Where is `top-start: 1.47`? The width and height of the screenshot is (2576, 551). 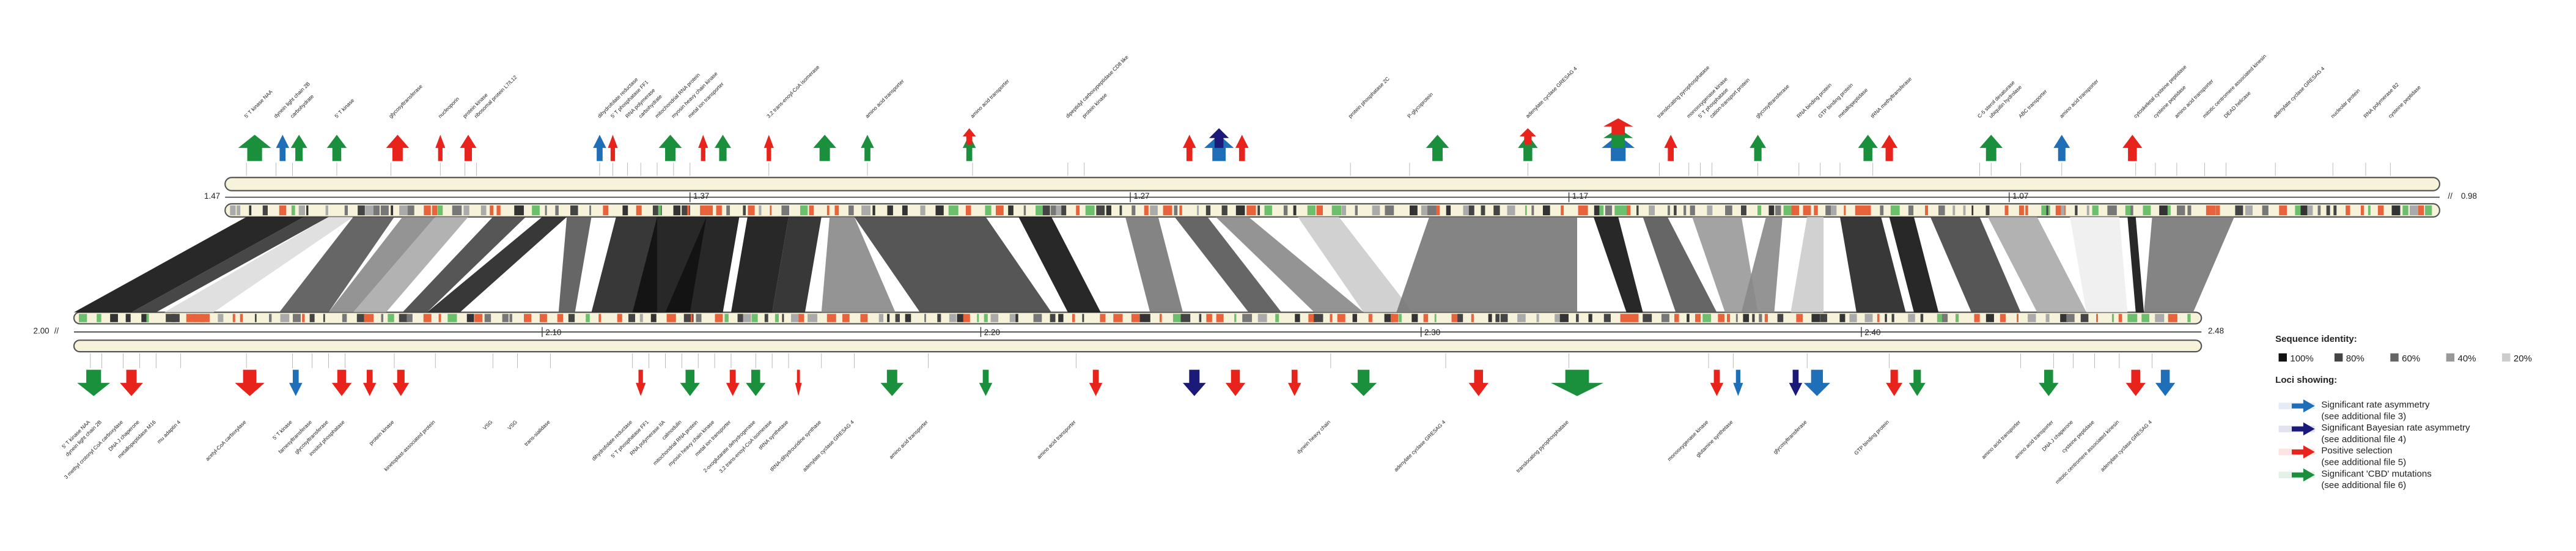 top-start: 1.47 is located at coordinates (212, 196).